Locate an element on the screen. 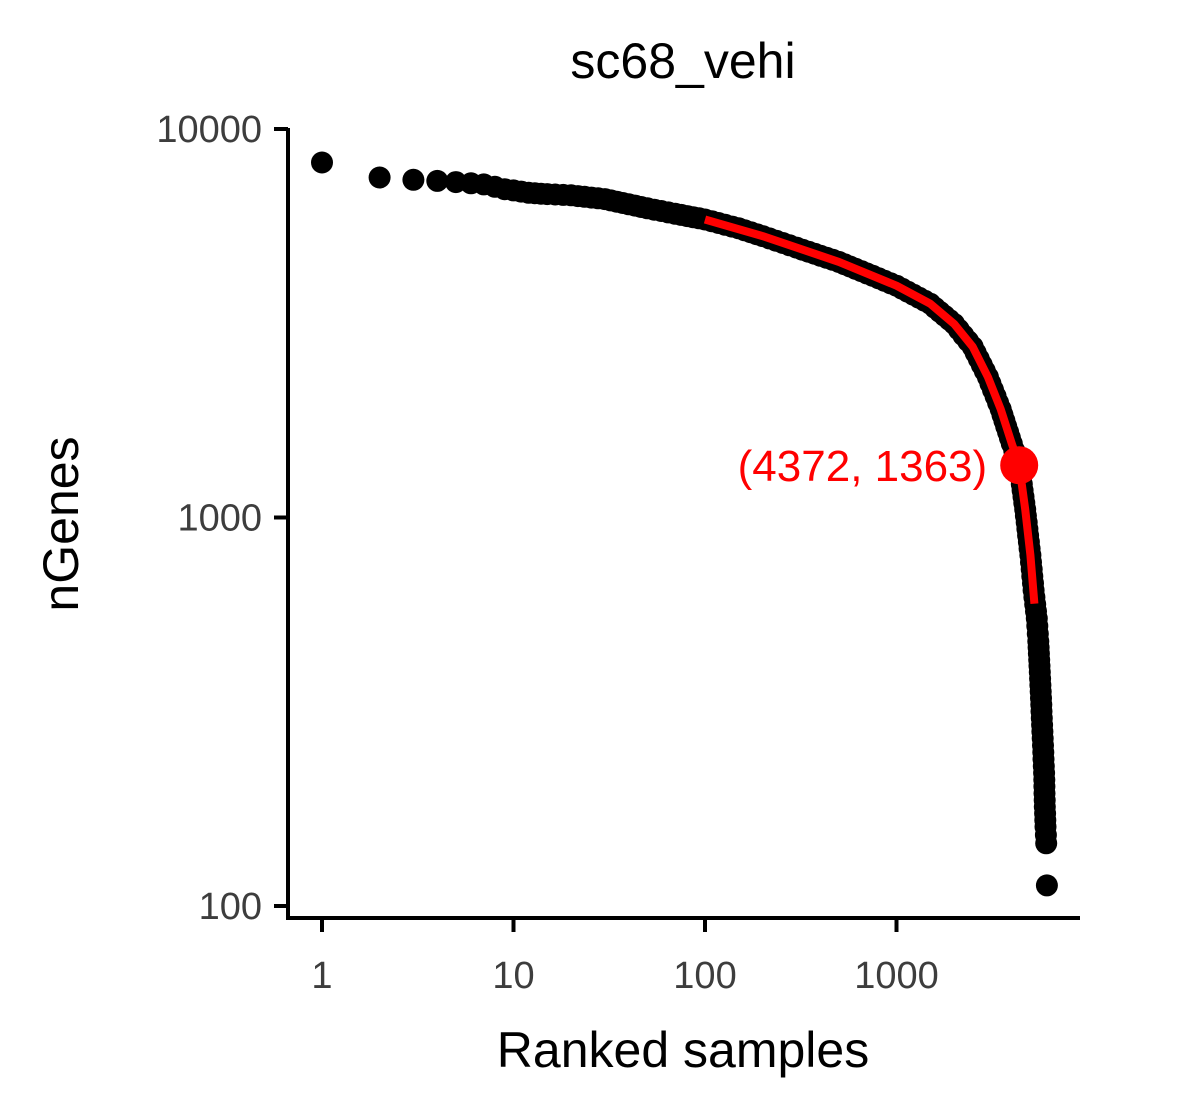 The image size is (1200, 1110). y-tick-label: 100 is located at coordinates (230, 907).